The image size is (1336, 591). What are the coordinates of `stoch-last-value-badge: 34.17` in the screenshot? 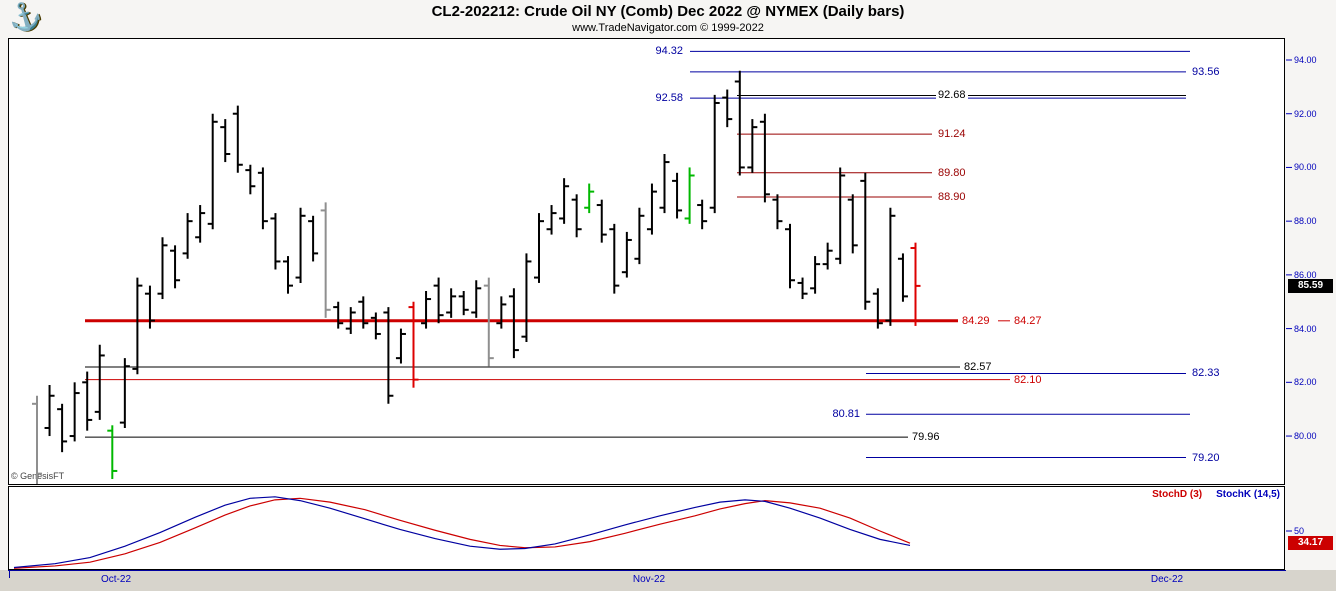 It's located at (1310, 543).